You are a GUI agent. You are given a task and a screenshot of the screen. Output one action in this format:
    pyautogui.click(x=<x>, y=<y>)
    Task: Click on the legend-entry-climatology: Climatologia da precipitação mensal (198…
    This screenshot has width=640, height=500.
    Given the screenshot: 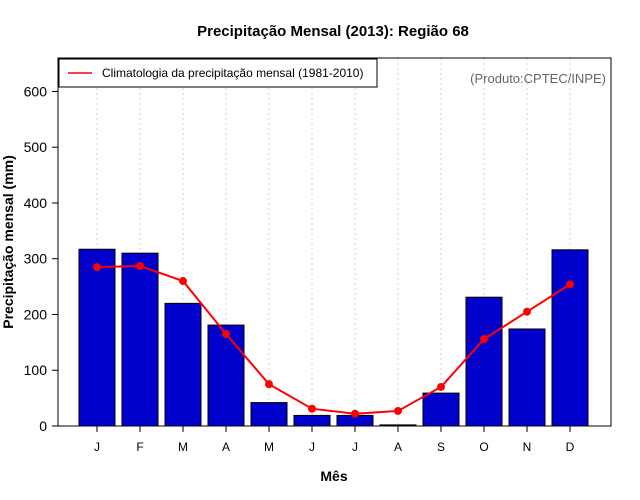 What is the action you would take?
    pyautogui.click(x=232, y=73)
    